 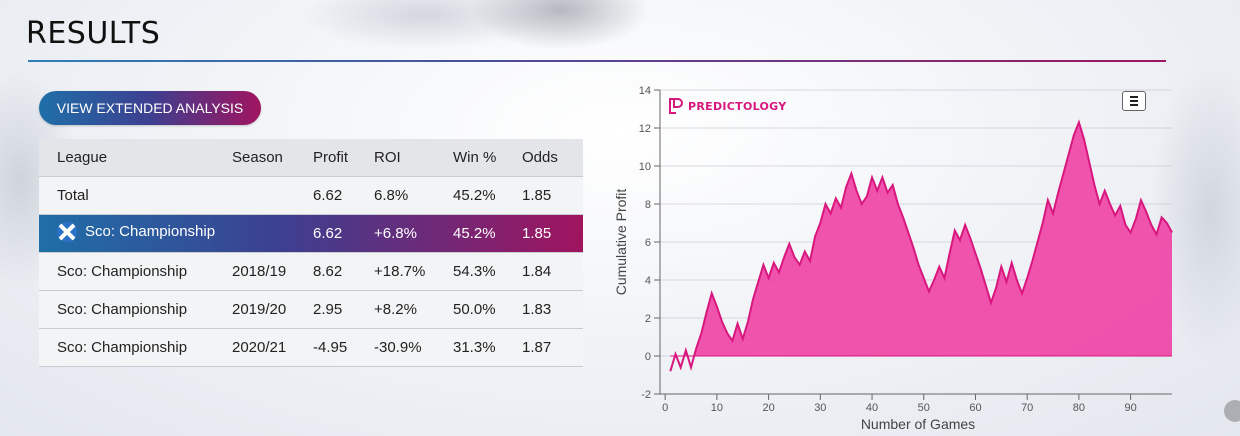 I want to click on cell-profit: 8.62, so click(x=343, y=271).